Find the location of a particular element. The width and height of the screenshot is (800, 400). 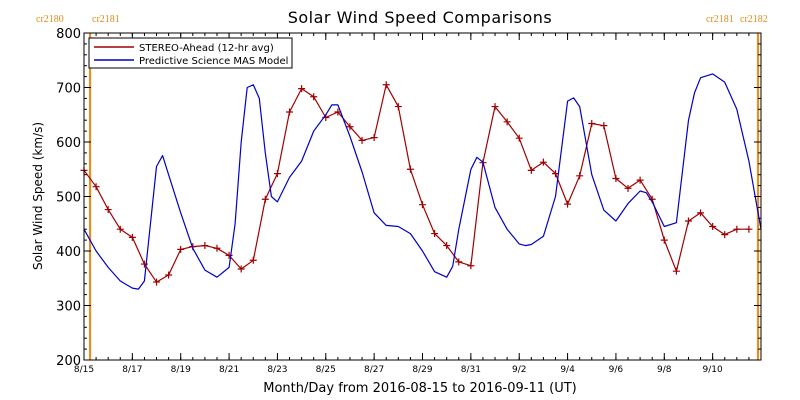

x-tick-label: 9/8 is located at coordinates (664, 370).